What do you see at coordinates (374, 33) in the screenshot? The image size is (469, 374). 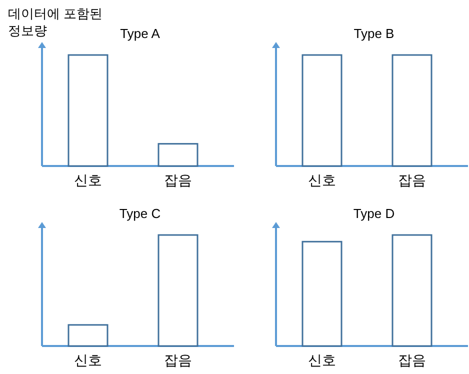 I see `chart-title: Type B` at bounding box center [374, 33].